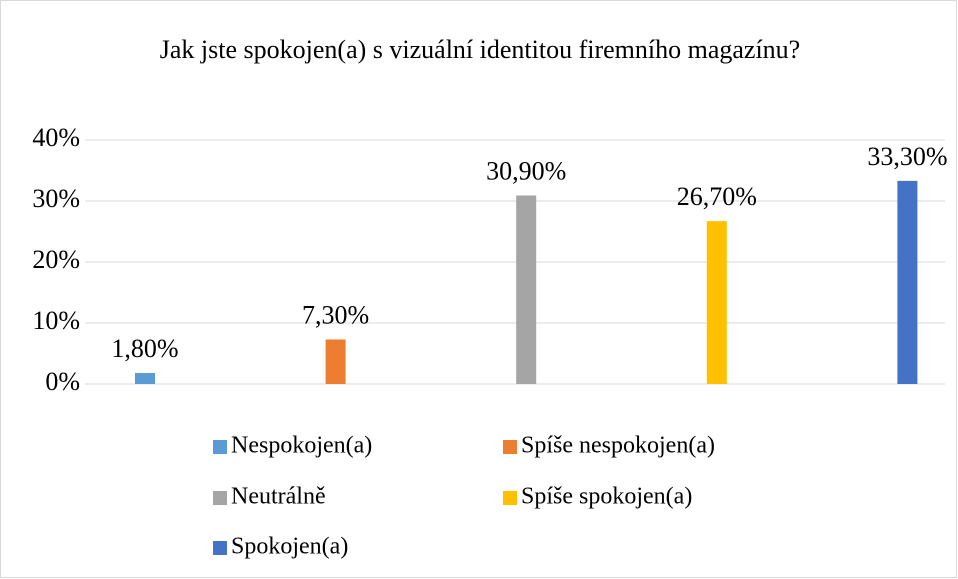  Describe the element at coordinates (907, 156) in the screenshot. I see `data-label: 33,30%` at that location.